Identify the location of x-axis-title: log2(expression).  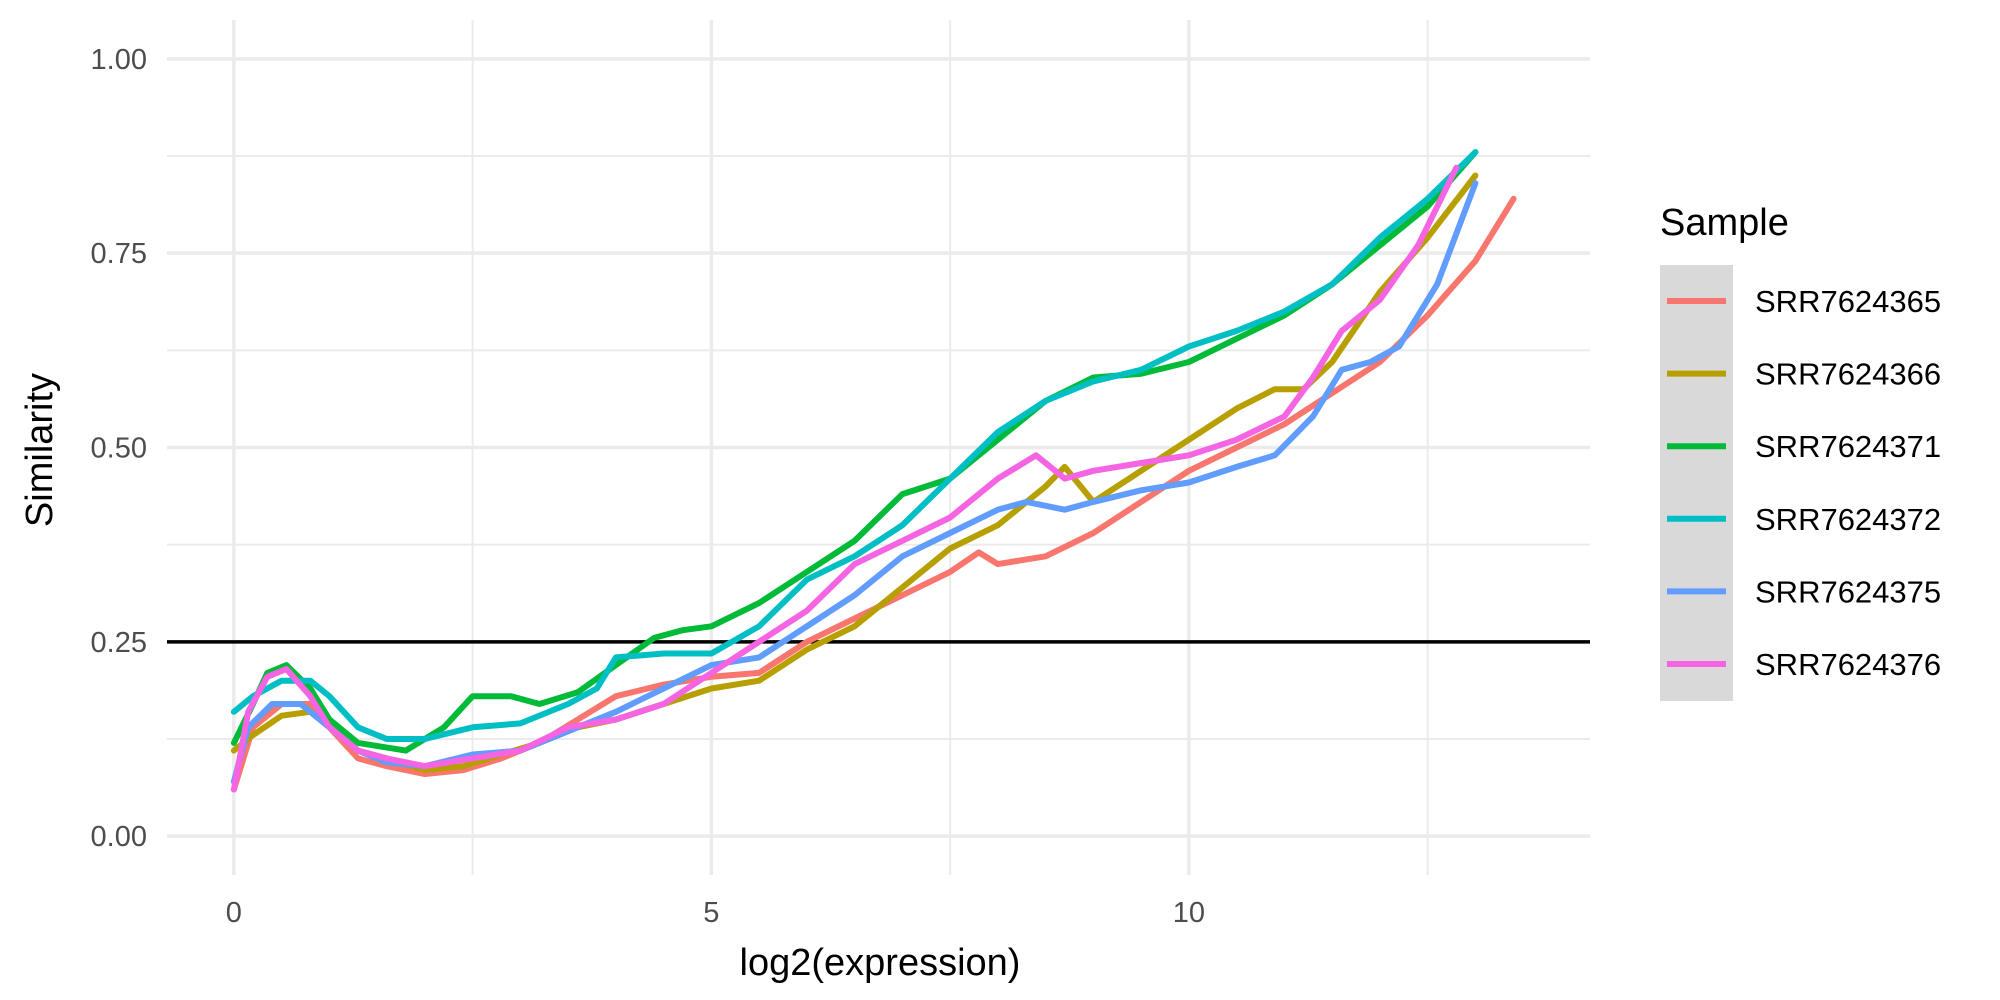
(880, 963).